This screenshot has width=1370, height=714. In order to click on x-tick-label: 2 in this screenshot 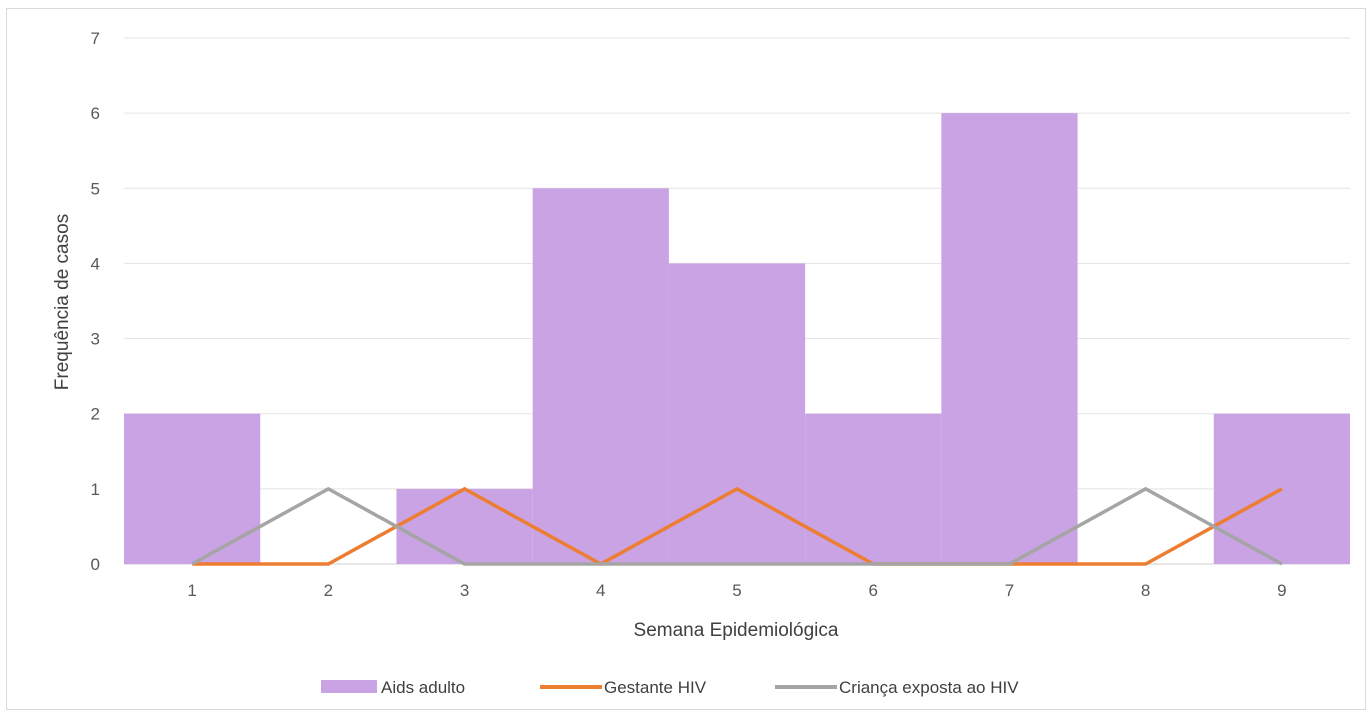, I will do `click(328, 590)`.